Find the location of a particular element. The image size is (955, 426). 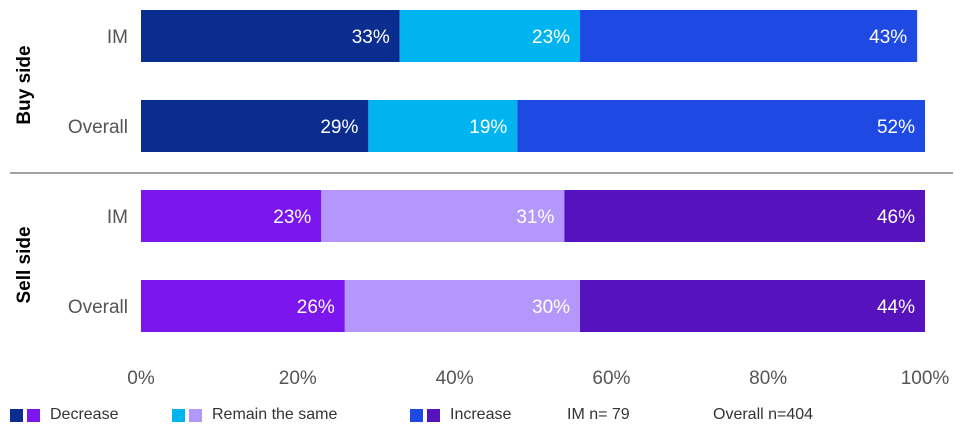

legend-swatch-decrease-buy is located at coordinates (16, 415).